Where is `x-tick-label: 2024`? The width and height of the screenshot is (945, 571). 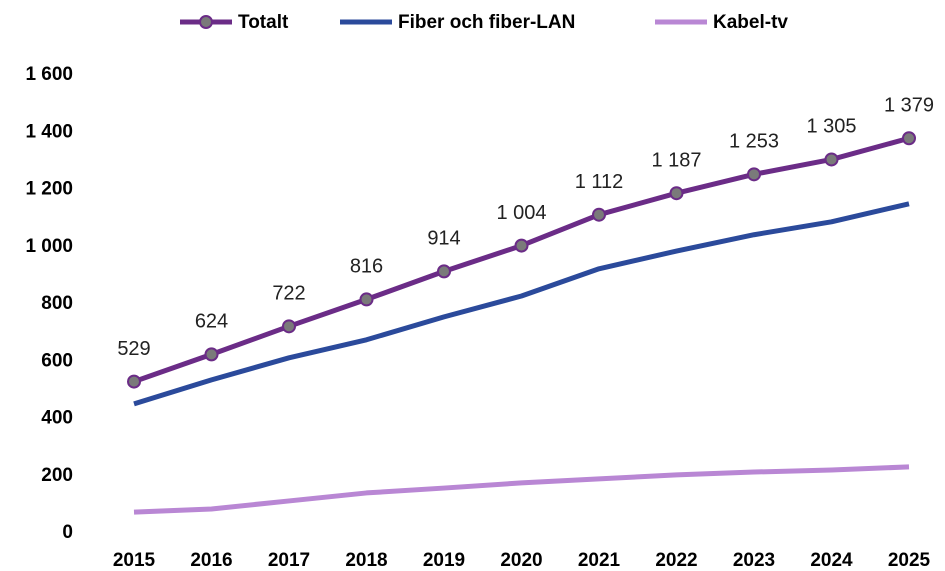
x-tick-label: 2024 is located at coordinates (831, 560).